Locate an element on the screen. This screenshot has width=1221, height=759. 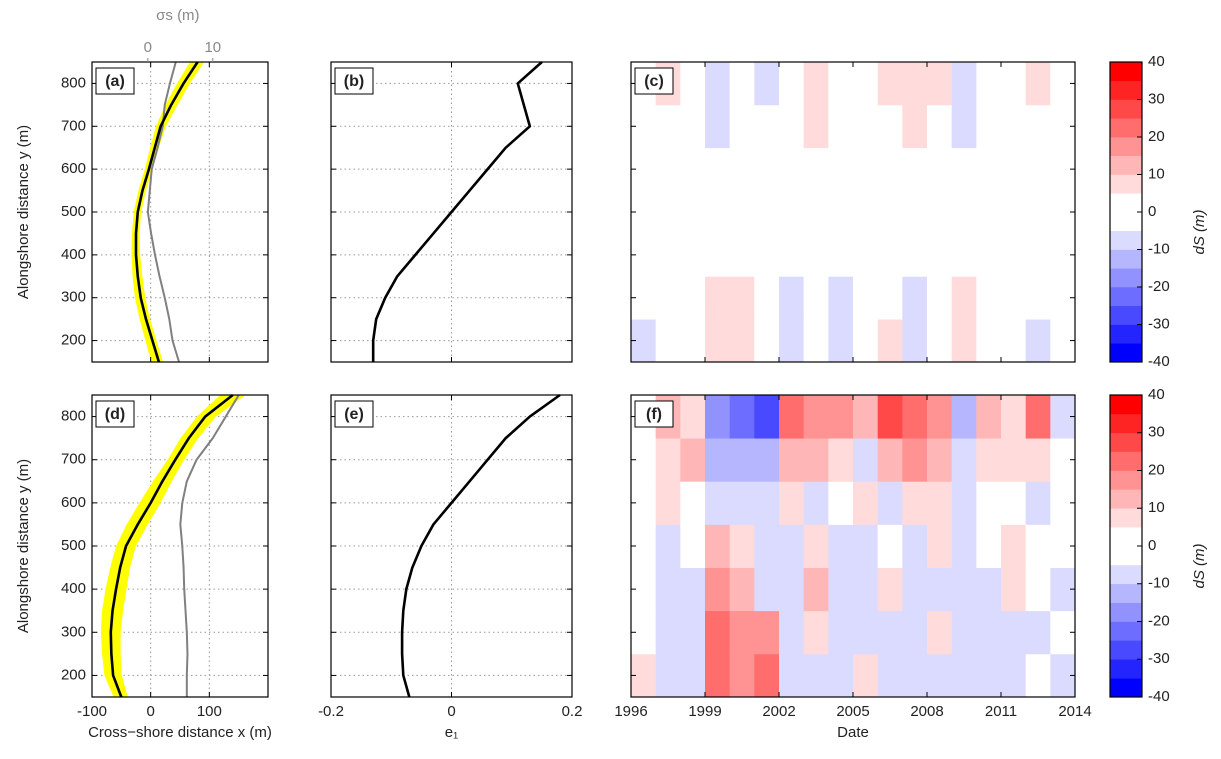
x-axis-label: e₁ is located at coordinates (451, 732).